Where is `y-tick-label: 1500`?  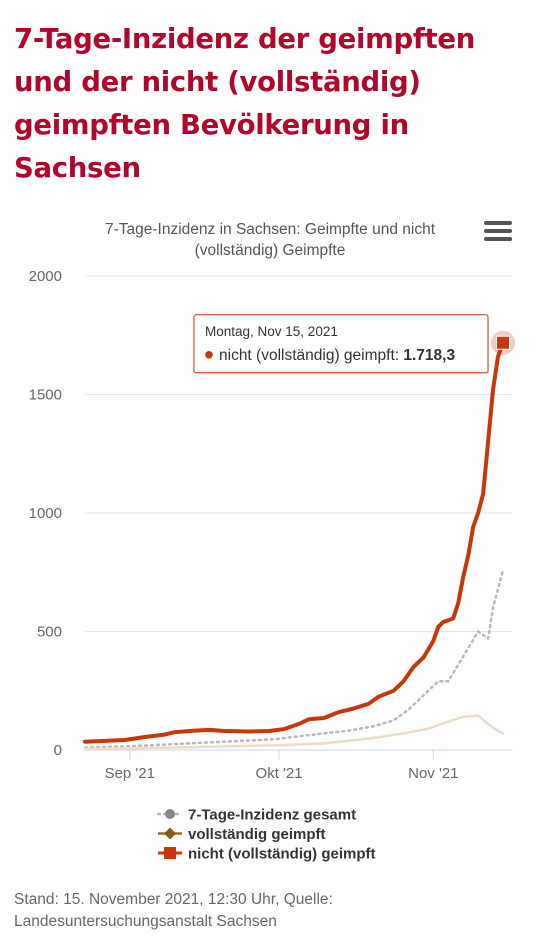 y-tick-label: 1500 is located at coordinates (45, 395).